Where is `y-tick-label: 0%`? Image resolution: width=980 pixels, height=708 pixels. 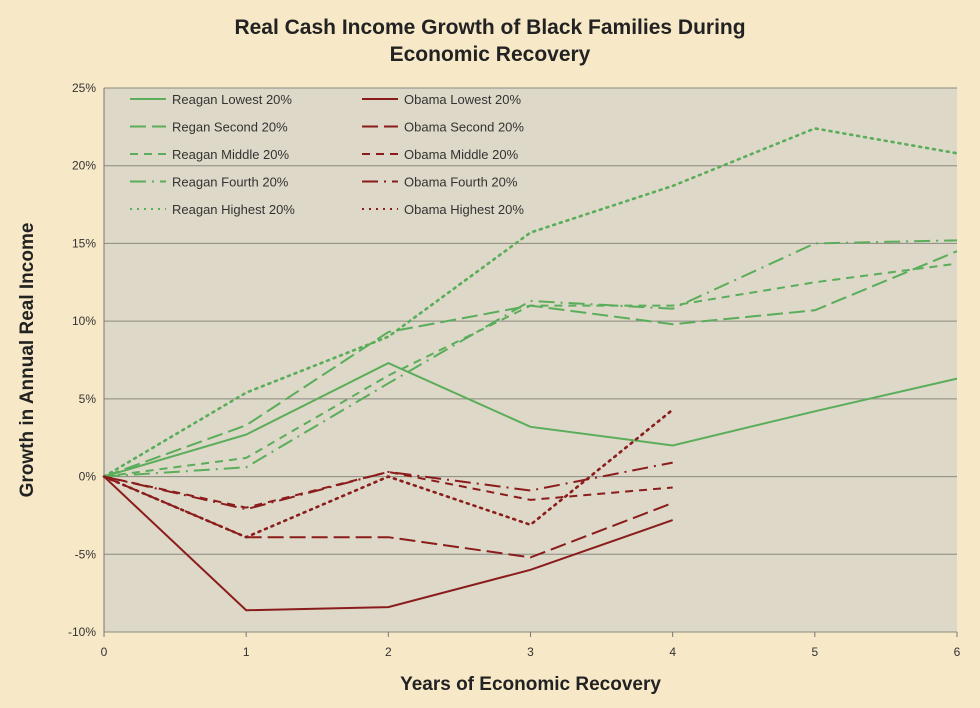
y-tick-label: 0% is located at coordinates (88, 477).